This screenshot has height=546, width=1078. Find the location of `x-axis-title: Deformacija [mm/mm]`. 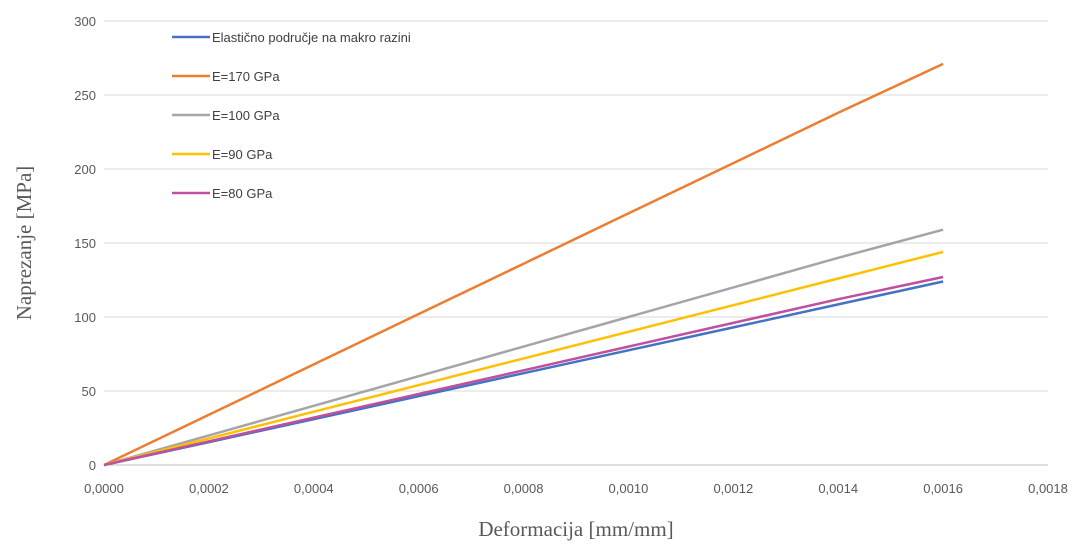

x-axis-title: Deformacija [mm/mm] is located at coordinates (575, 529).